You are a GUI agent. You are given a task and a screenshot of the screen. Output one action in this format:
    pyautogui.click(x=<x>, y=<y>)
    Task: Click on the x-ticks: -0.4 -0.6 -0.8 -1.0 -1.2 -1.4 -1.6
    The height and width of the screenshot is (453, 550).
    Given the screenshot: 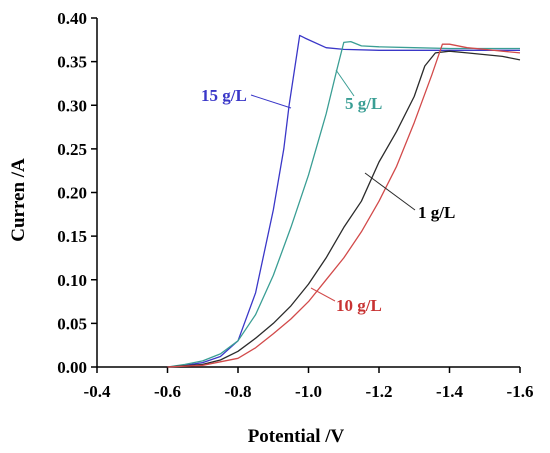 What is the action you would take?
    pyautogui.click(x=309, y=384)
    